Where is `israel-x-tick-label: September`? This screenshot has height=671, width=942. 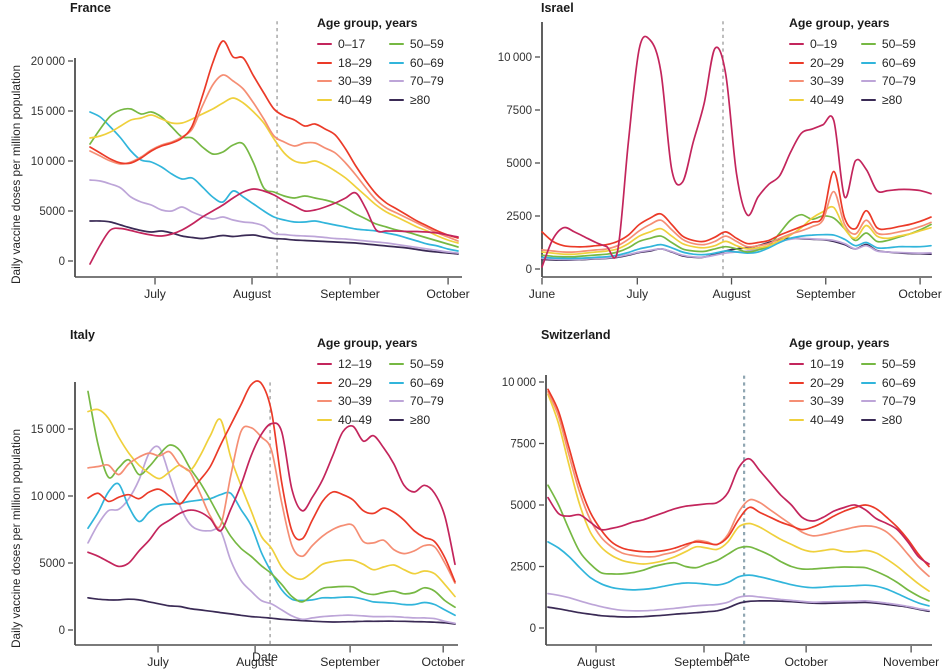 israel-x-tick-label: September is located at coordinates (826, 294).